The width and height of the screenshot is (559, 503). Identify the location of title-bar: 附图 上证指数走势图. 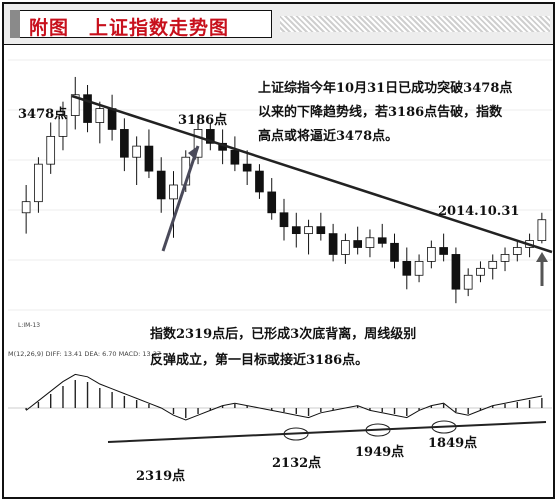
(278, 24).